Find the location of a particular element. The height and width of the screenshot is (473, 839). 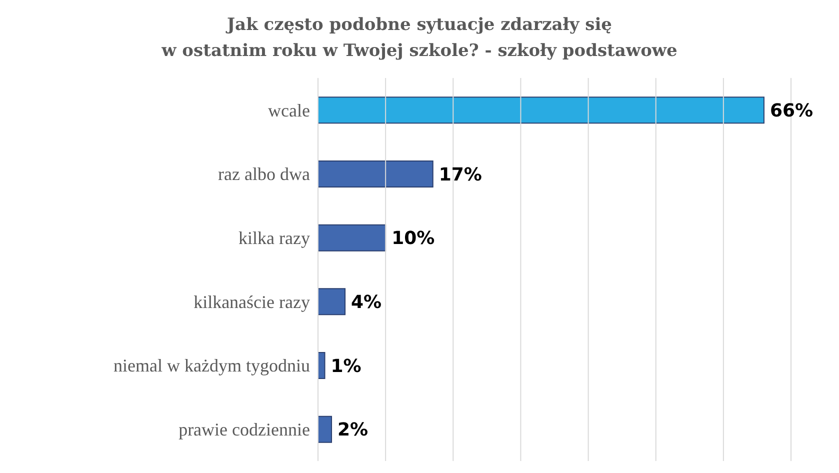

data-label: 4% is located at coordinates (366, 303).